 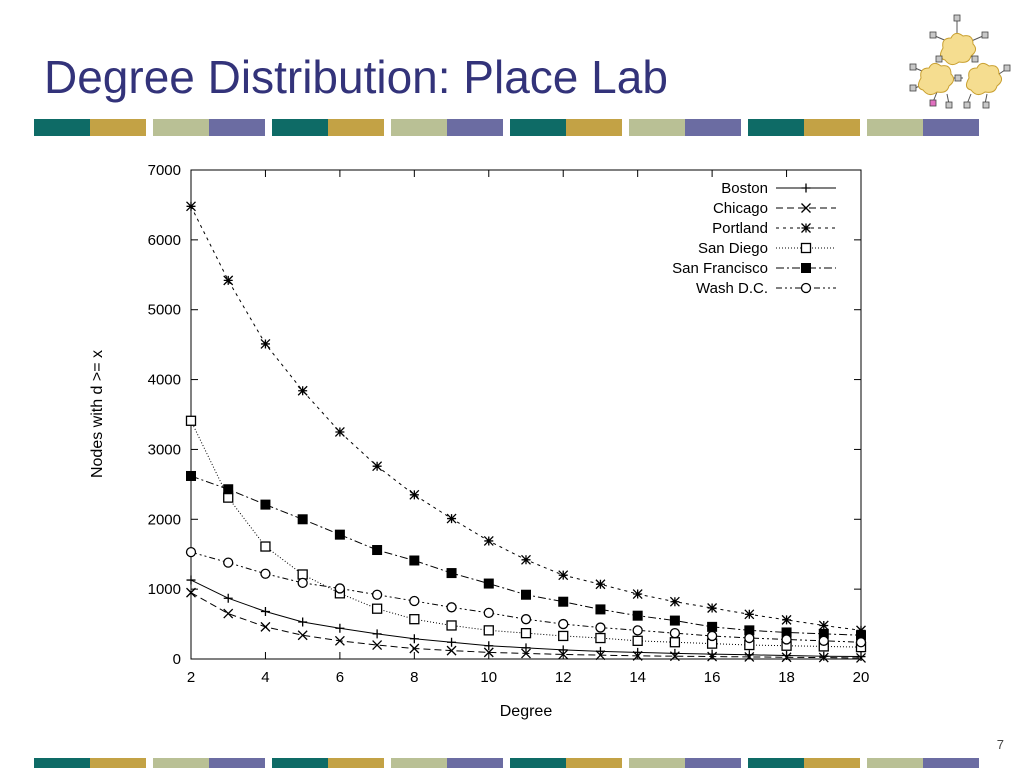 What do you see at coordinates (164, 449) in the screenshot?
I see `y-tick-label: 3000` at bounding box center [164, 449].